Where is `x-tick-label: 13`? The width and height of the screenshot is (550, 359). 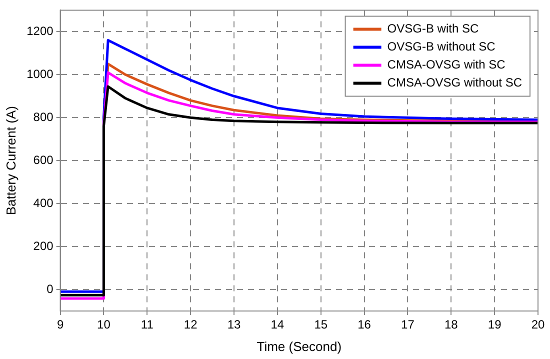 x-tick-label: 13 is located at coordinates (234, 325).